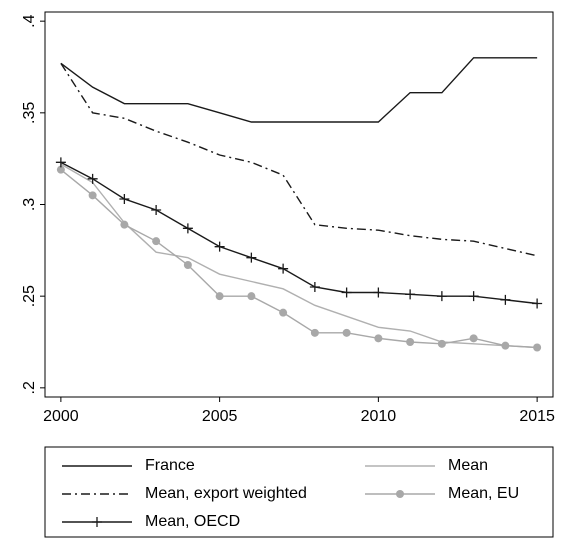 Image resolution: width=561 pixels, height=545 pixels. I want to click on legend-label: Mean, export weighted, so click(226, 493).